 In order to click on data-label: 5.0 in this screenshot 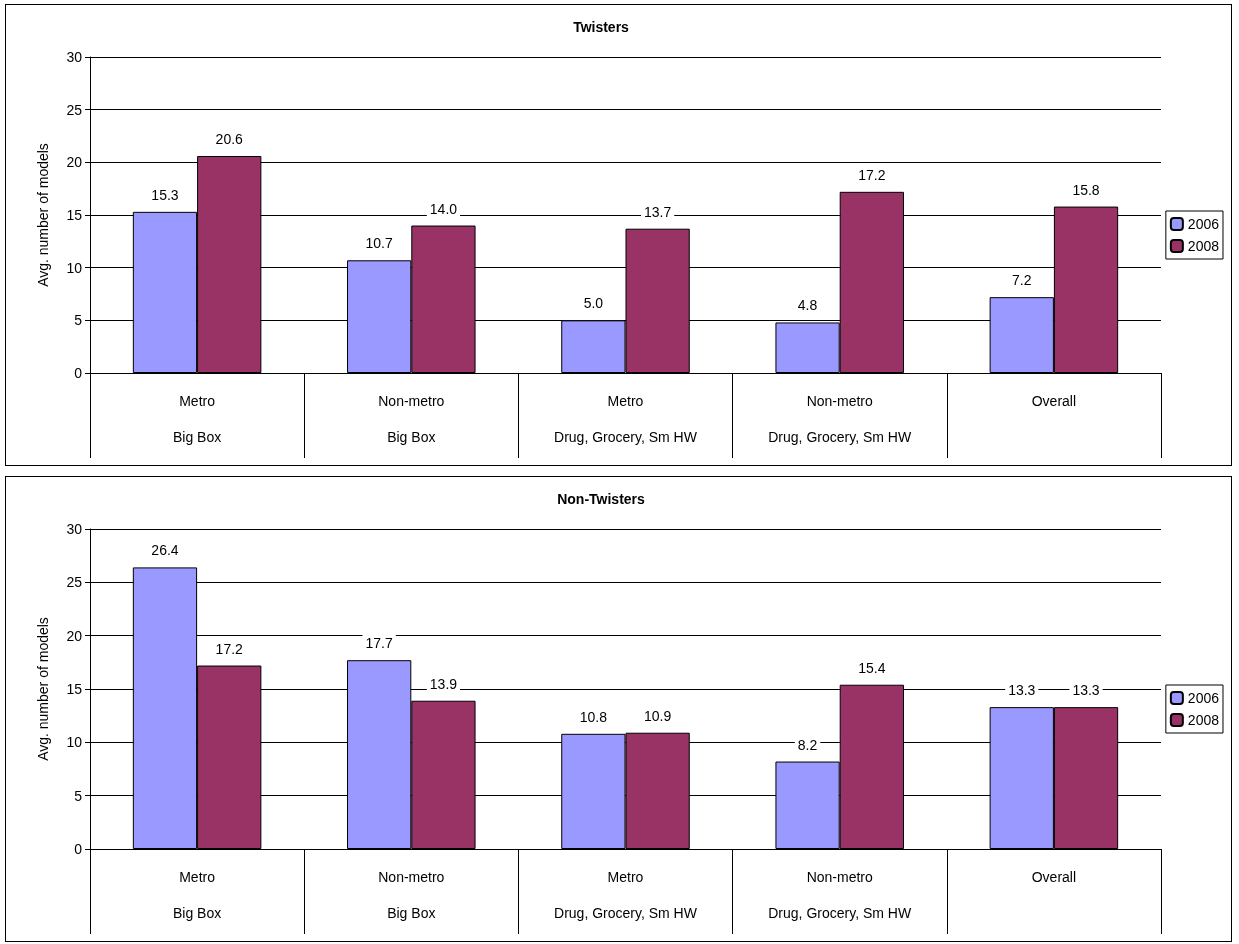, I will do `click(593, 303)`.